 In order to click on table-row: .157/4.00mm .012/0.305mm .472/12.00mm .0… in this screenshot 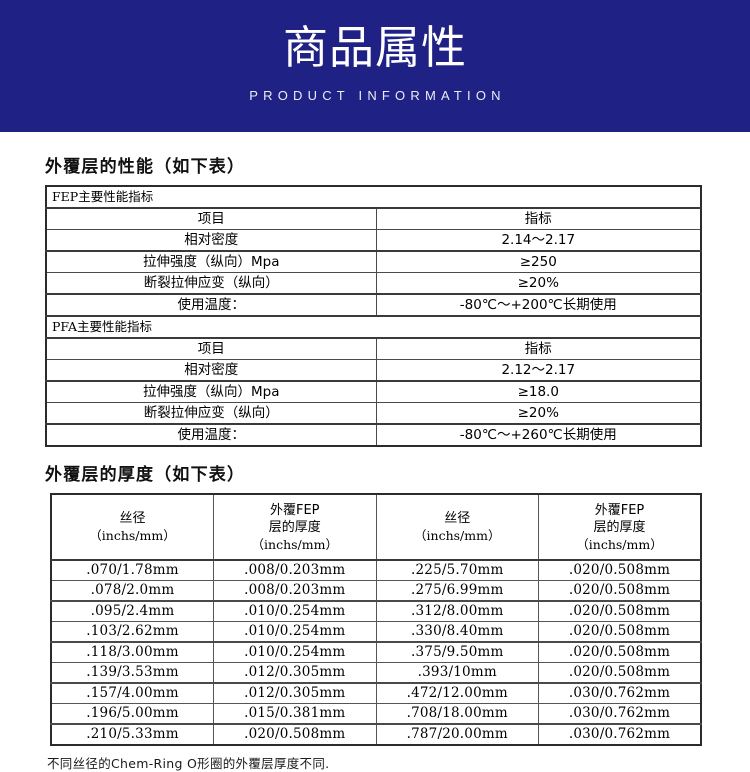, I will do `click(376, 693)`.